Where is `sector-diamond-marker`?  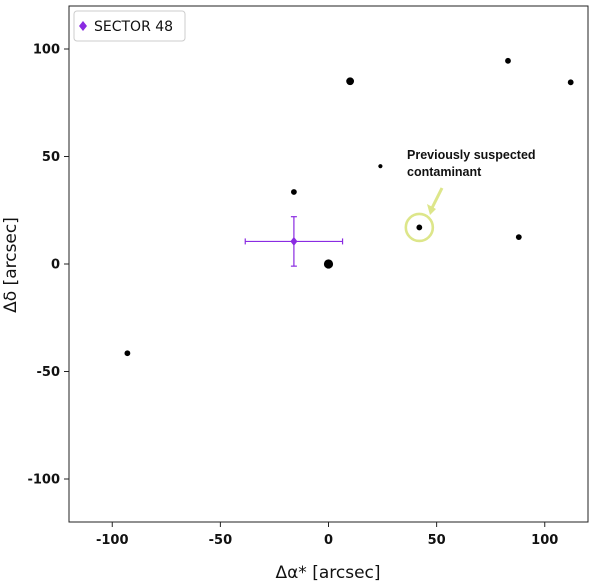
sector-diamond-marker is located at coordinates (294, 241).